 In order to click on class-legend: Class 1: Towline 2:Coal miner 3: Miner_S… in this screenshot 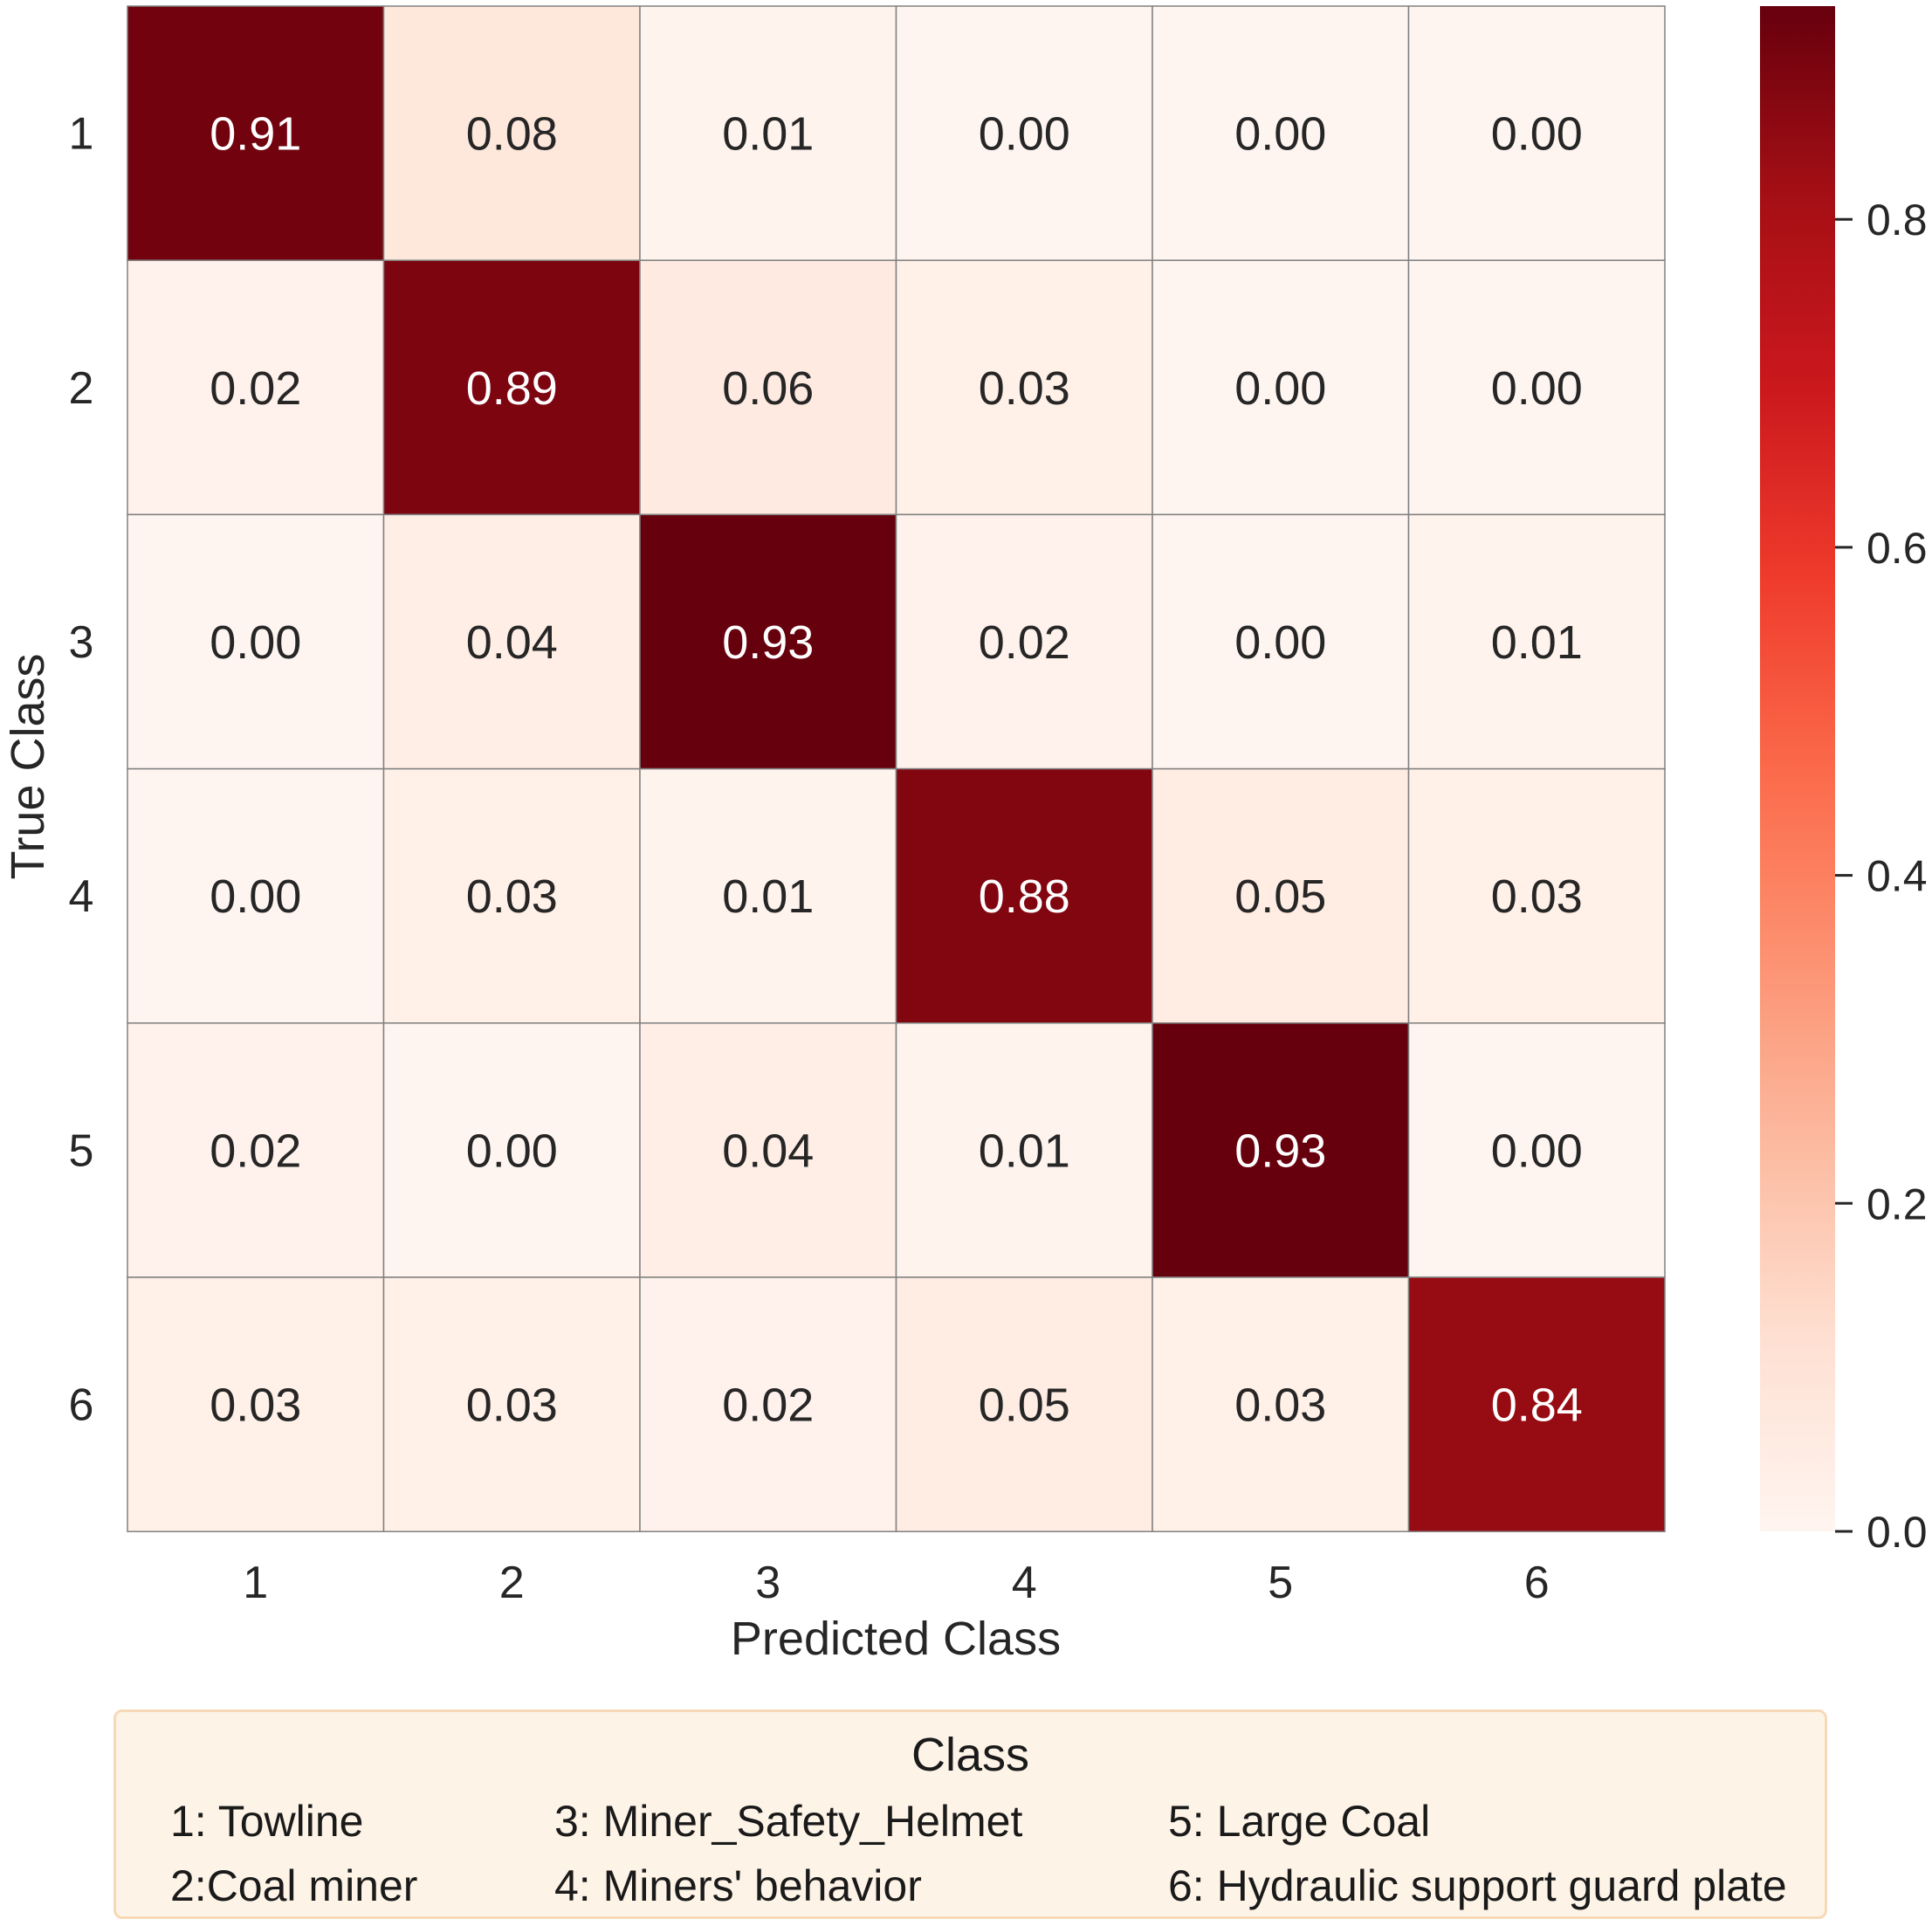, I will do `click(970, 1814)`.